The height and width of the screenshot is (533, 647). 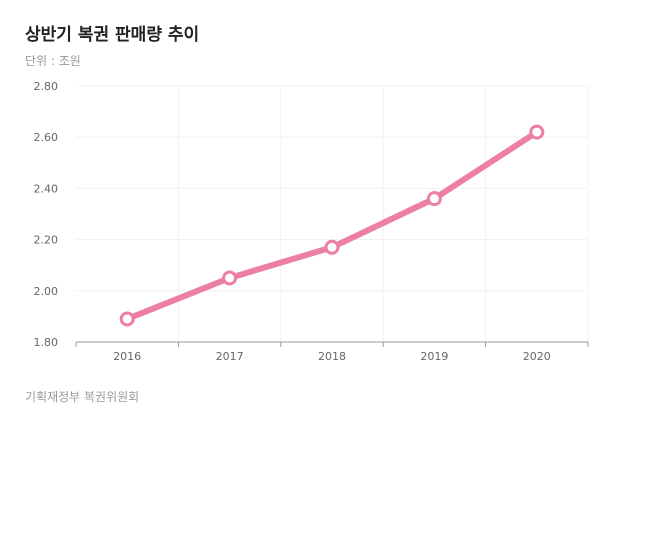 What do you see at coordinates (434, 356) in the screenshot?
I see `x-tick-label: 2019` at bounding box center [434, 356].